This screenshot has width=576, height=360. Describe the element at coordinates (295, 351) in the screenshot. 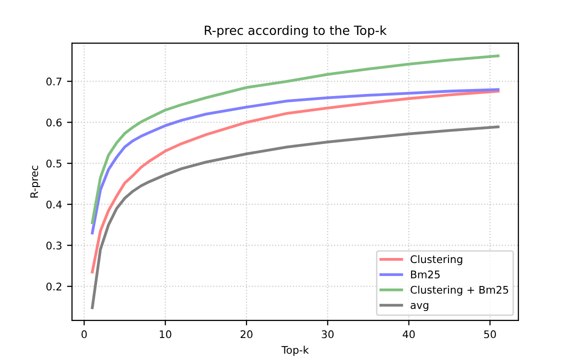

I see `x-axis-title: Top-k` at that location.